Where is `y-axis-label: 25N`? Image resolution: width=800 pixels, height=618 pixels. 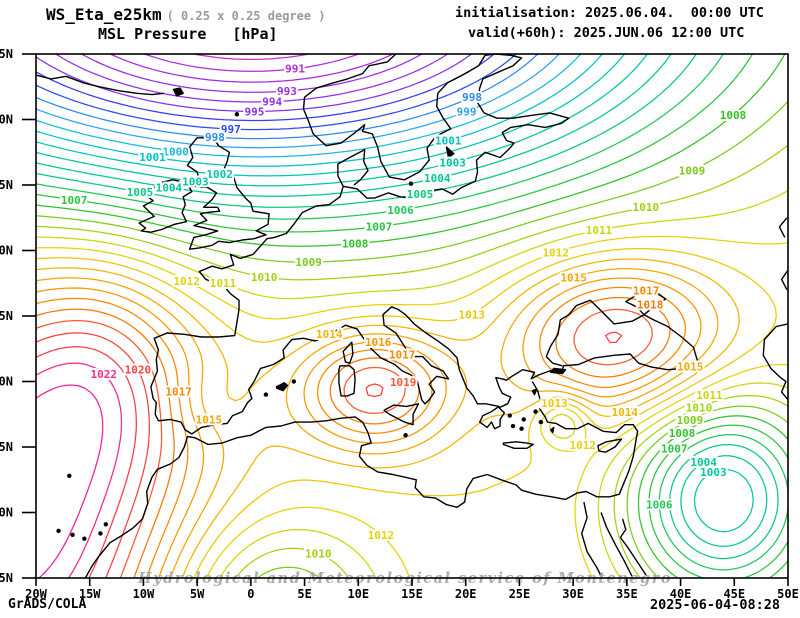
y-axis-label: 25N is located at coordinates (6, 578).